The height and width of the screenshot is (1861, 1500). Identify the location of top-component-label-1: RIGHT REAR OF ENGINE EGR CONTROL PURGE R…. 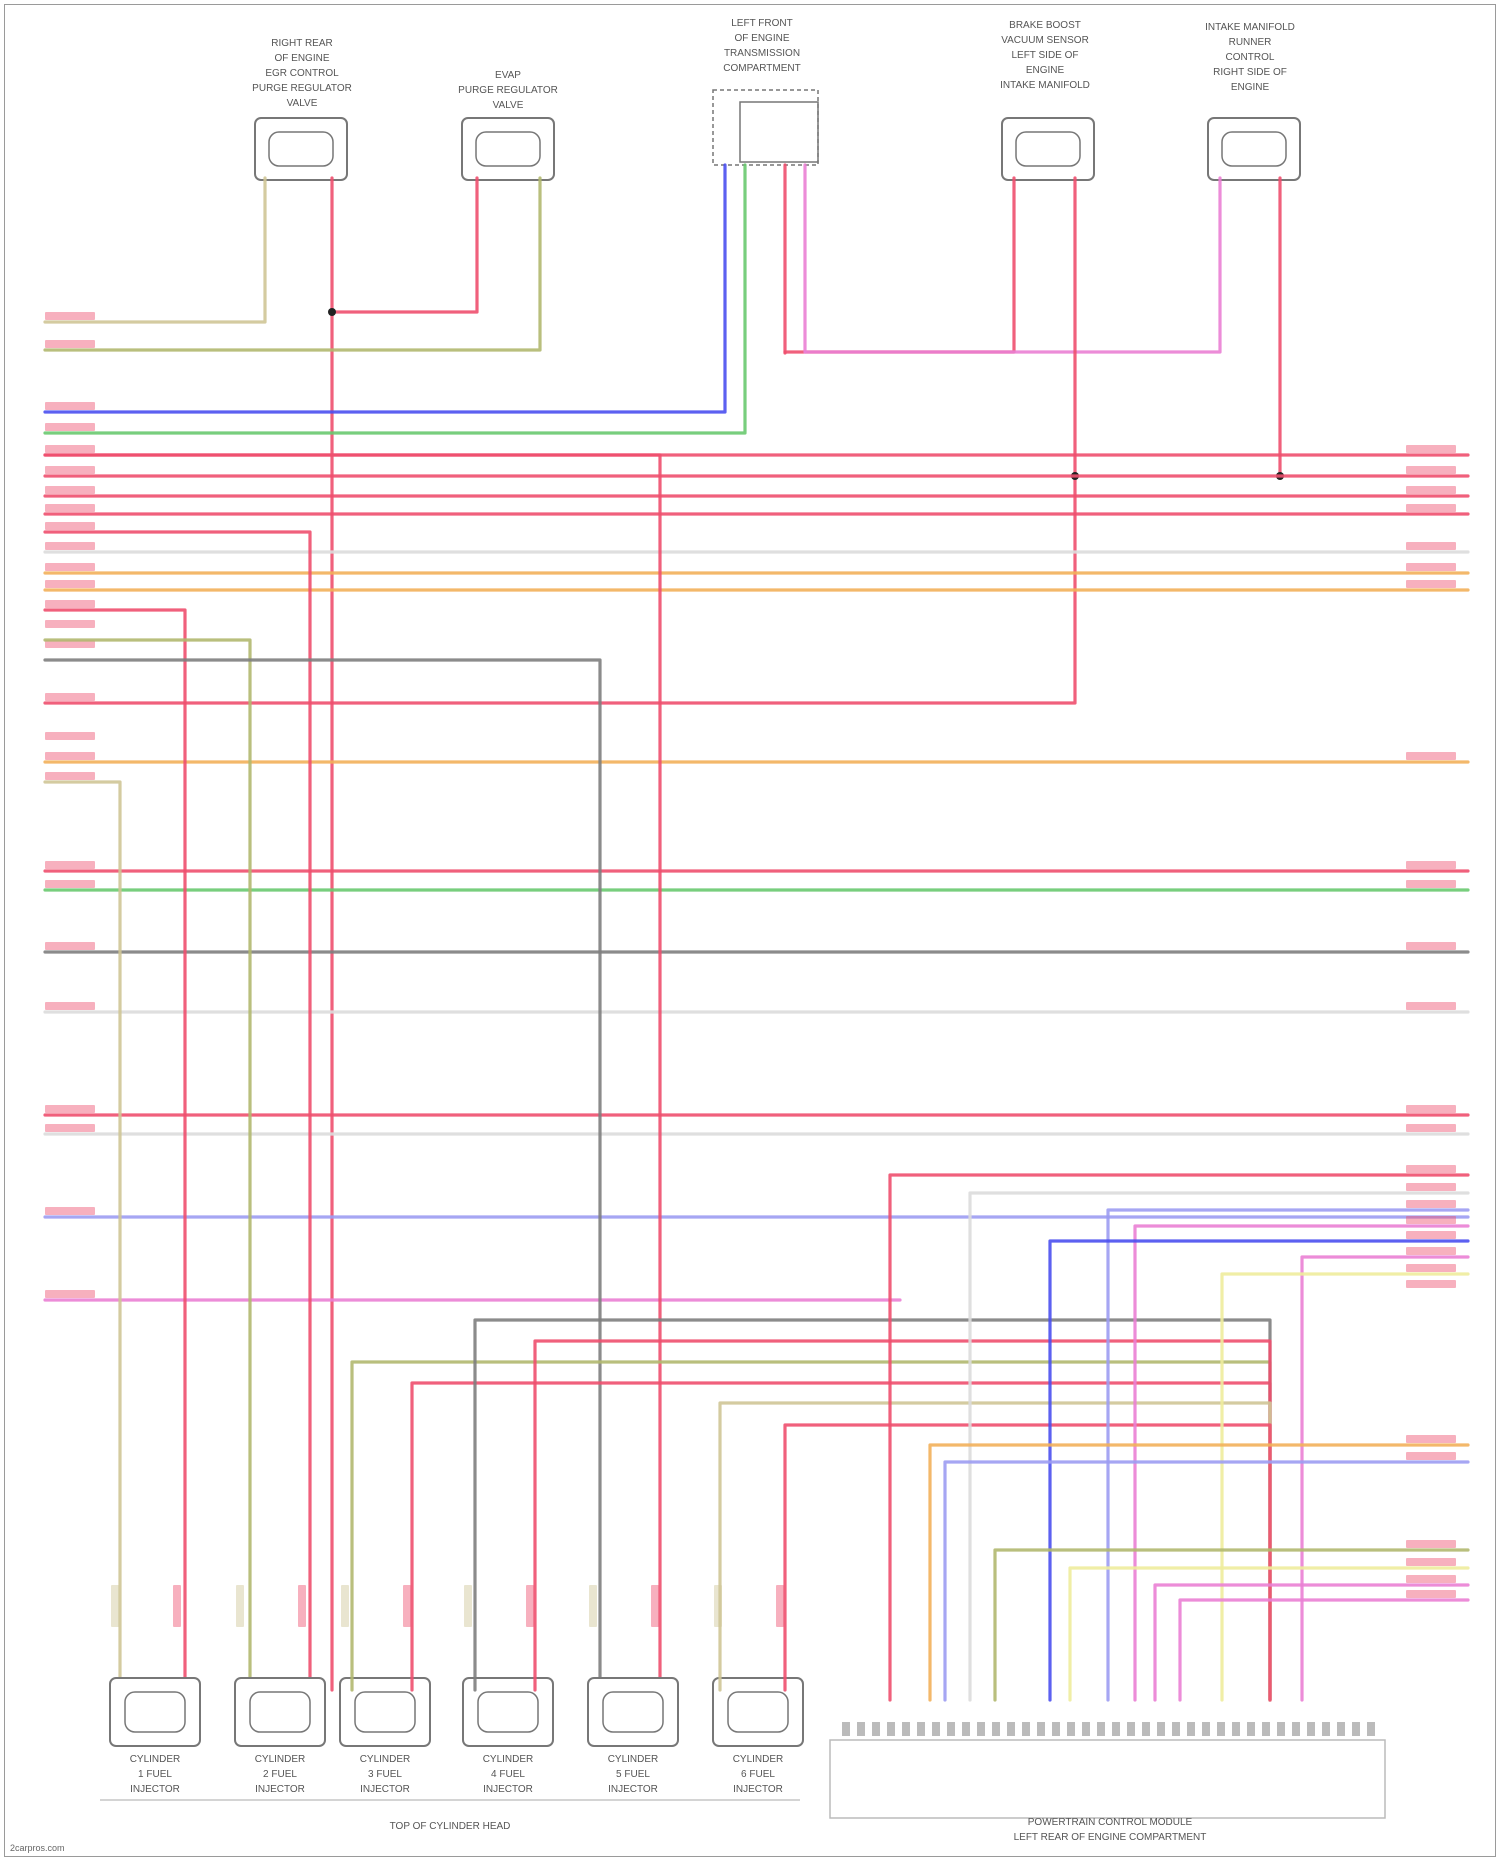
(302, 73).